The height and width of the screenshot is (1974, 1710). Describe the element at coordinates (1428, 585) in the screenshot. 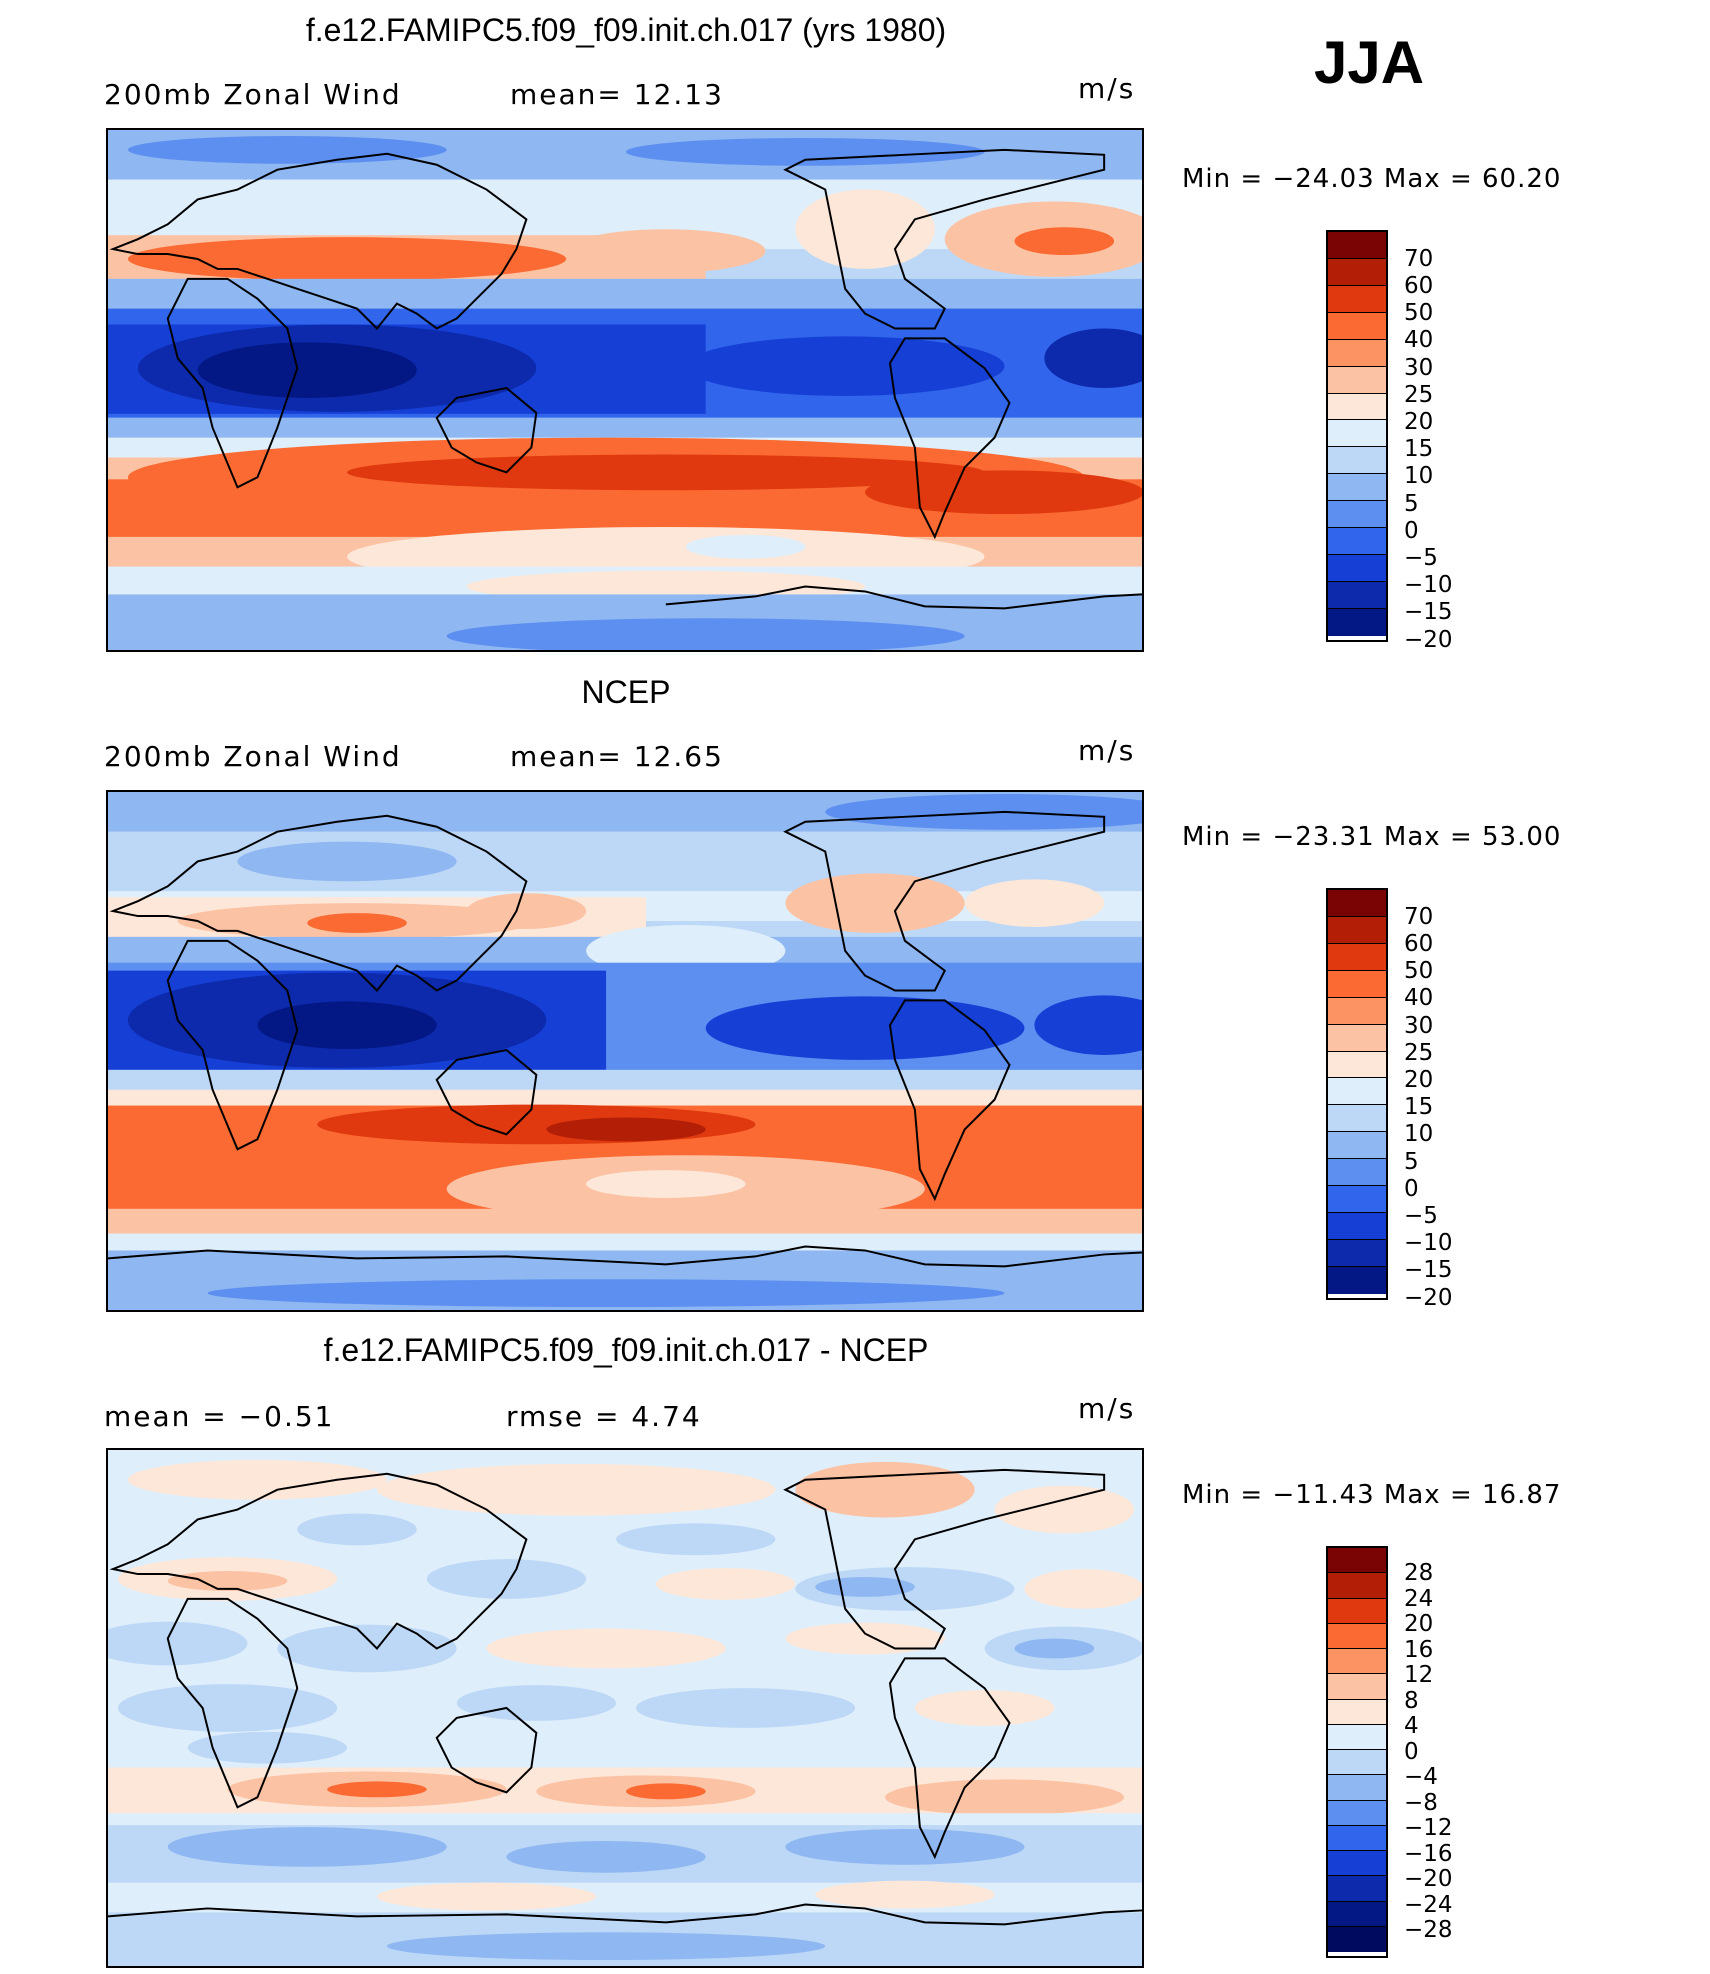

I see `colorbar-tick-label: −10` at that location.